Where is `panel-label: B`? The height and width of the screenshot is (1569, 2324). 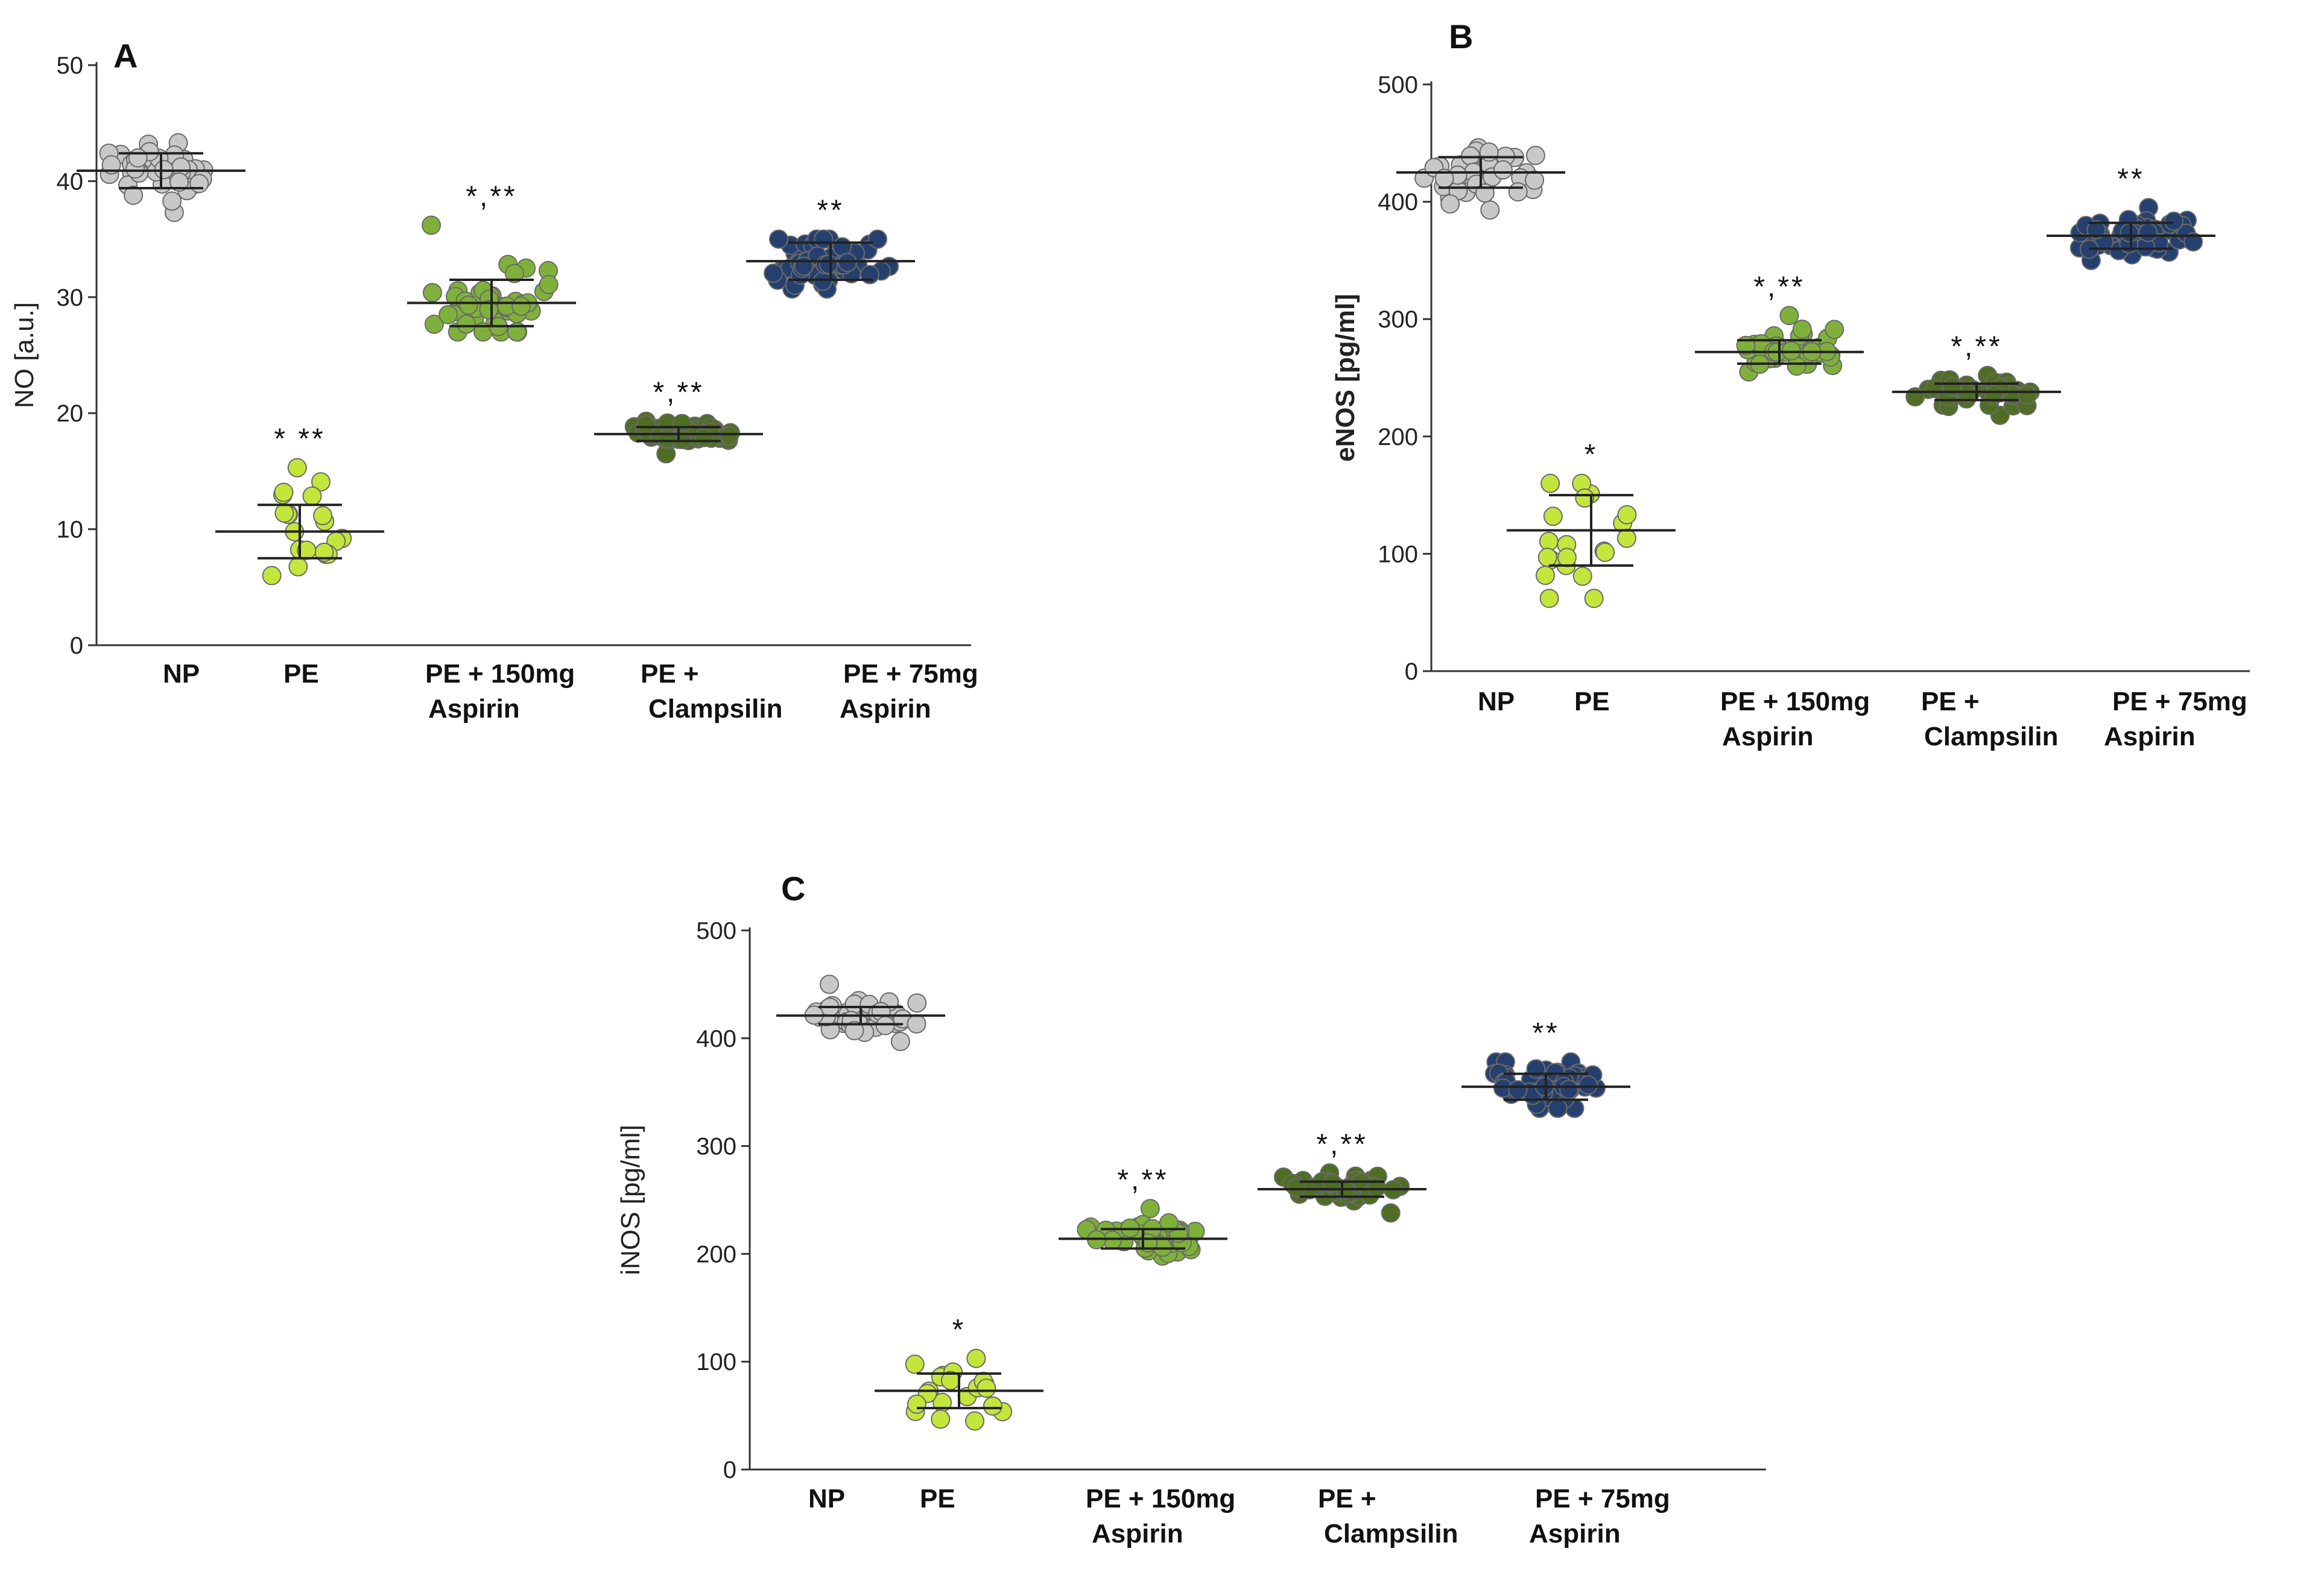 panel-label: B is located at coordinates (1461, 36).